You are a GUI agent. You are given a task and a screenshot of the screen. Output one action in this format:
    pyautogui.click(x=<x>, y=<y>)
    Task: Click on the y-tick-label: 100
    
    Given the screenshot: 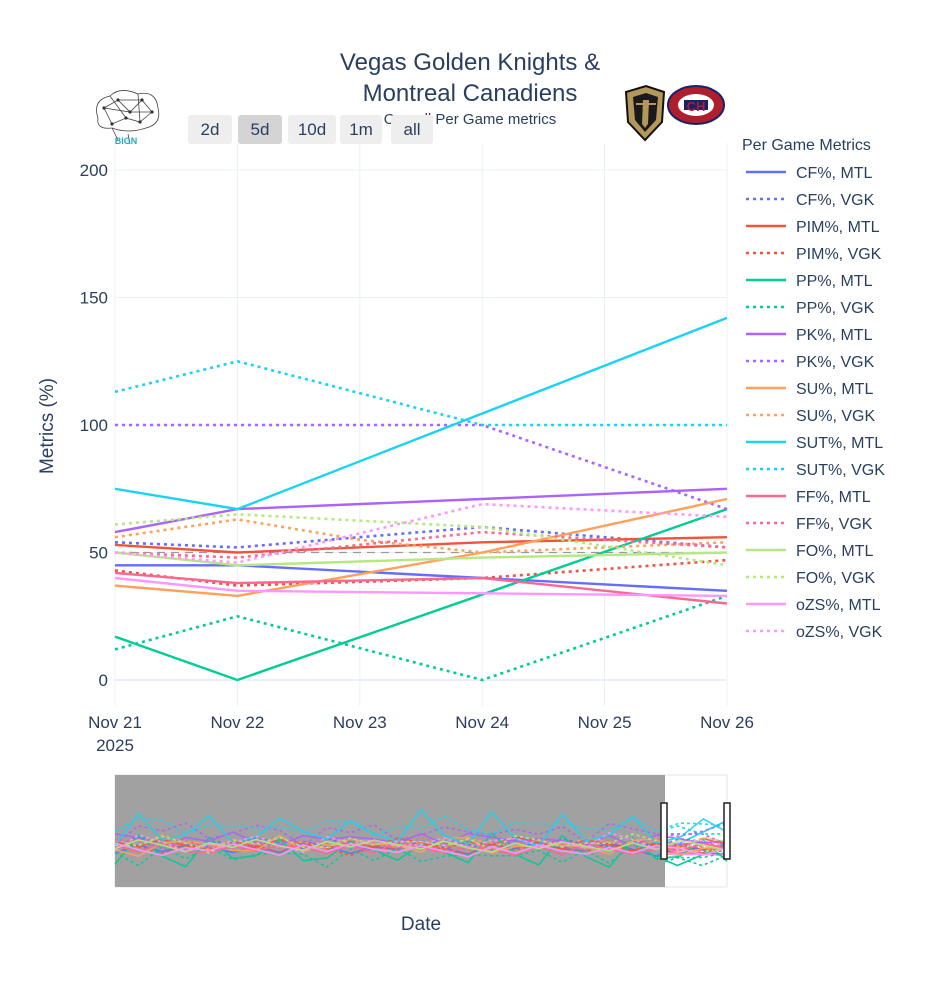 What is the action you would take?
    pyautogui.click(x=94, y=425)
    